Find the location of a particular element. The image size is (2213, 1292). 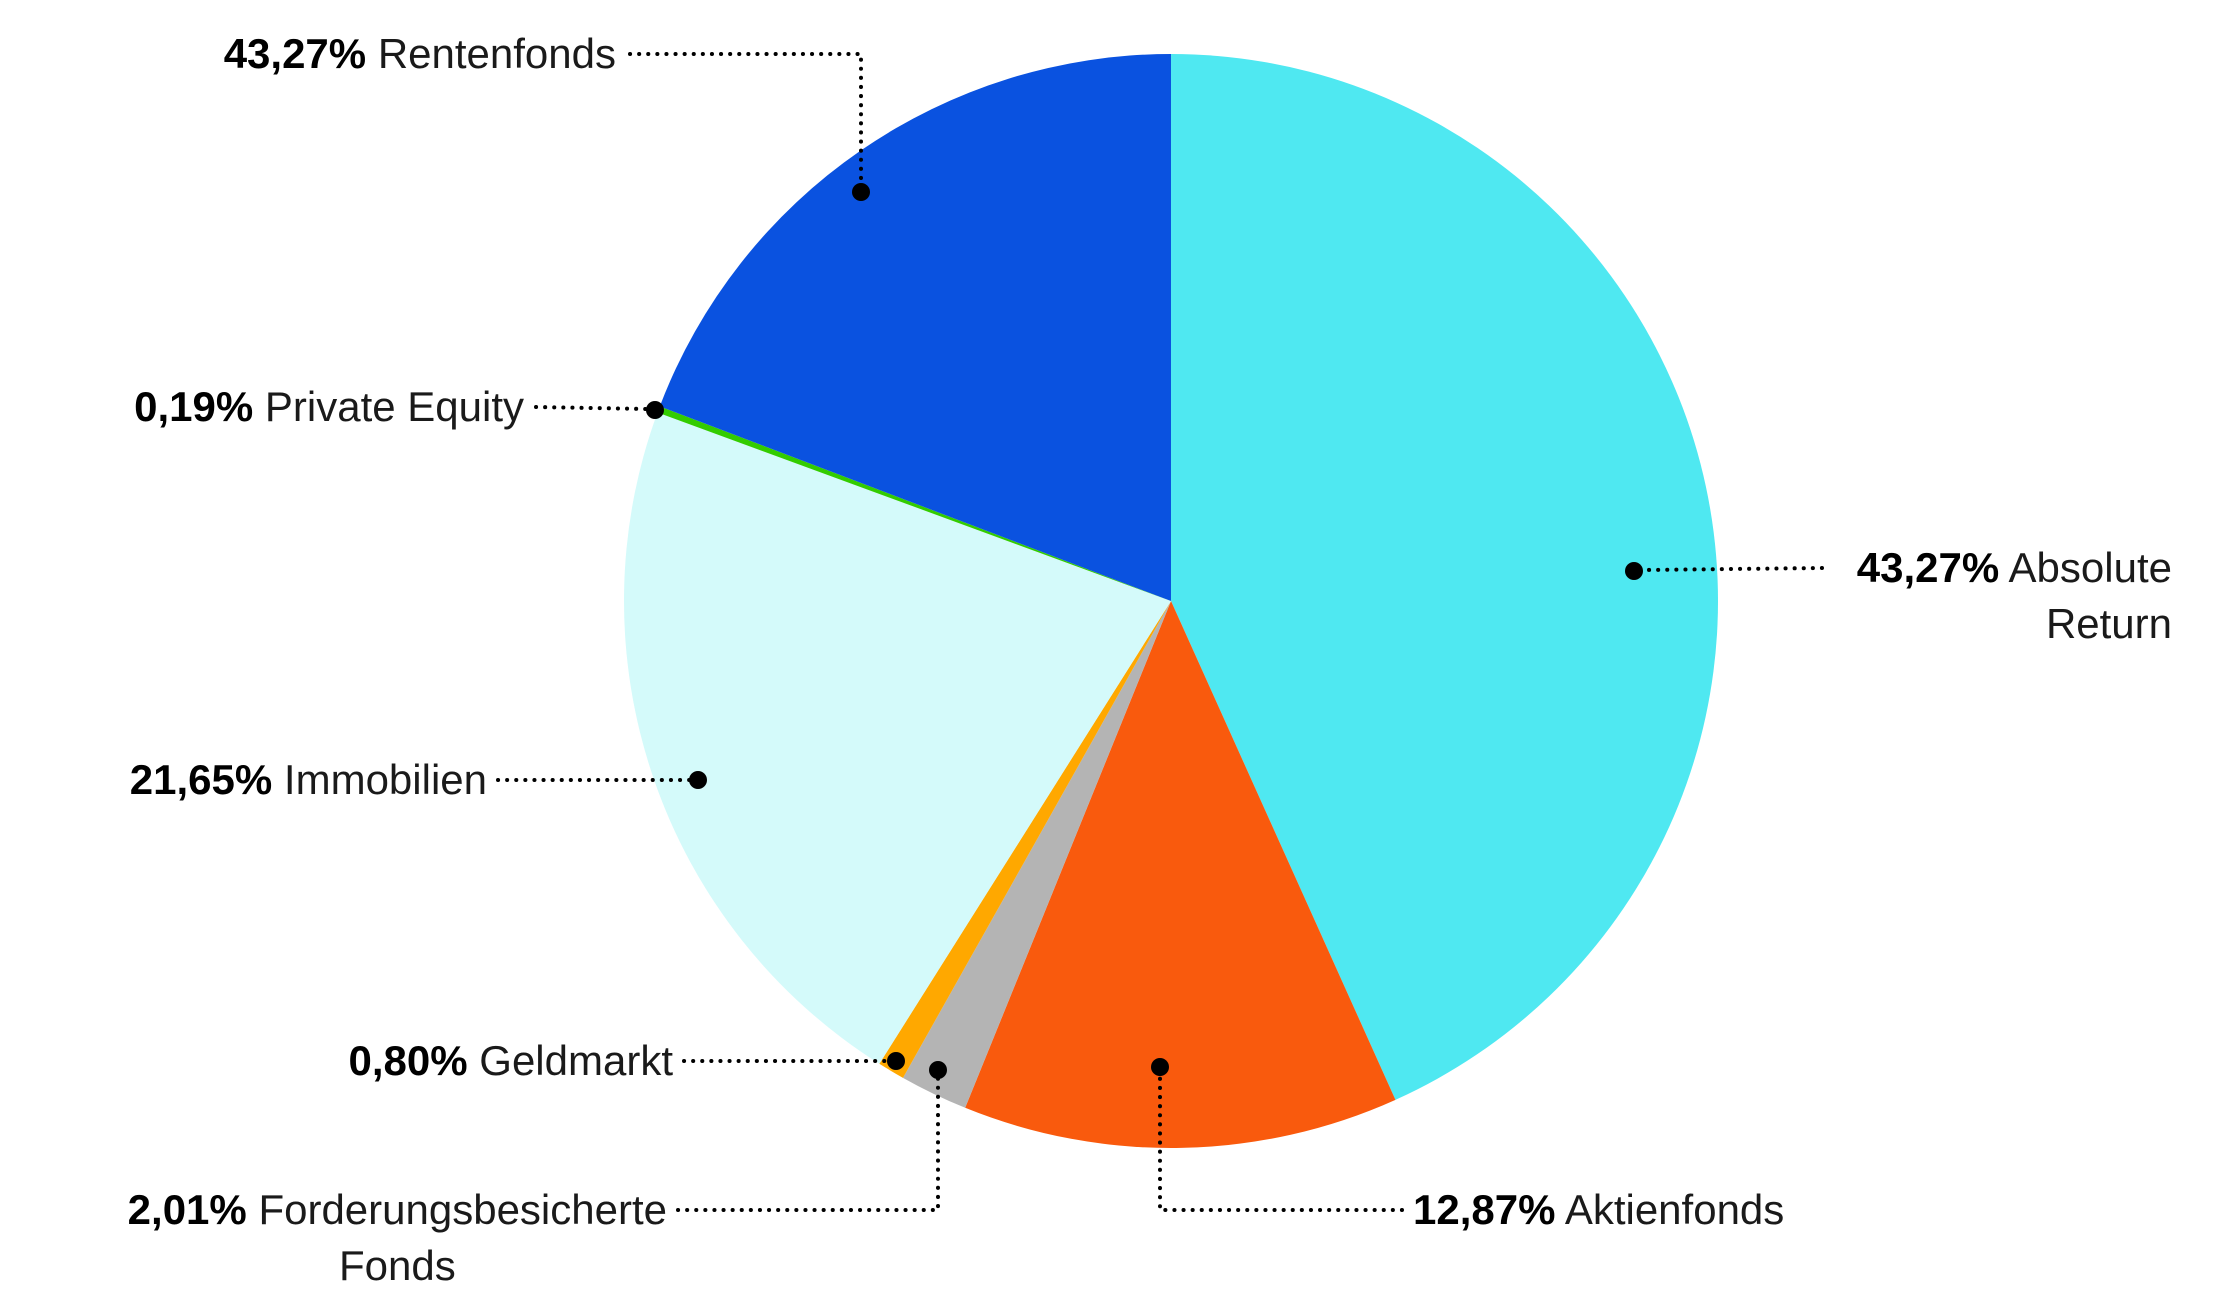

pie-slice-rentenfonds is located at coordinates (915, 327).